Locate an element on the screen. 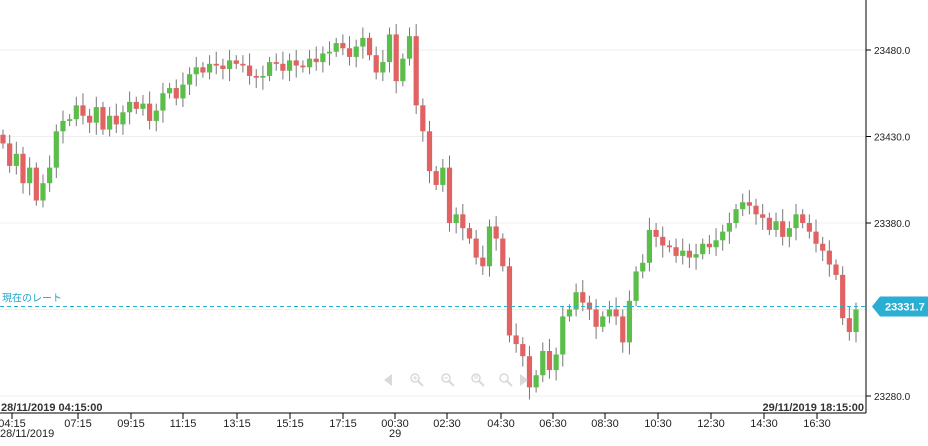  x-tick-label: 00:30 is located at coordinates (395, 424).